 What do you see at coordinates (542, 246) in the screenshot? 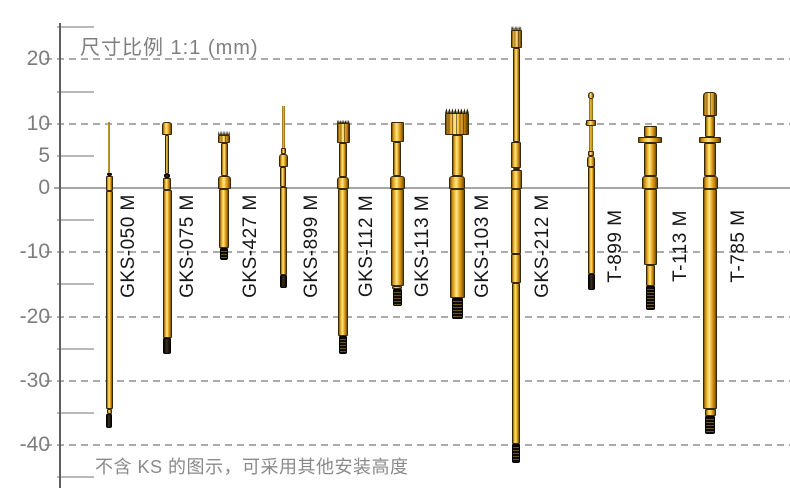
I see `probe-label: GKS-212 M` at bounding box center [542, 246].